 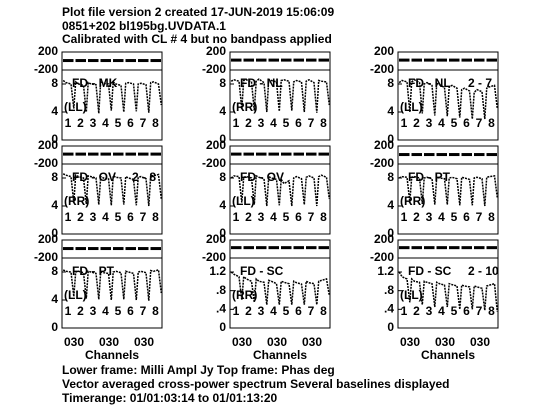 I want to click on amp-tick-label: .8, so click(x=221, y=290).